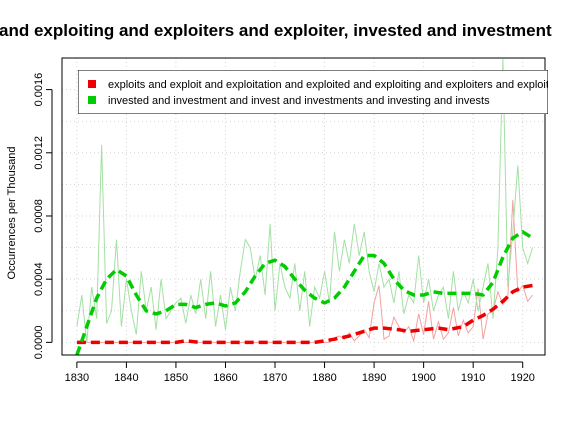 The image size is (575, 425). Describe the element at coordinates (324, 378) in the screenshot. I see `x-tick-label: 1880` at that location.